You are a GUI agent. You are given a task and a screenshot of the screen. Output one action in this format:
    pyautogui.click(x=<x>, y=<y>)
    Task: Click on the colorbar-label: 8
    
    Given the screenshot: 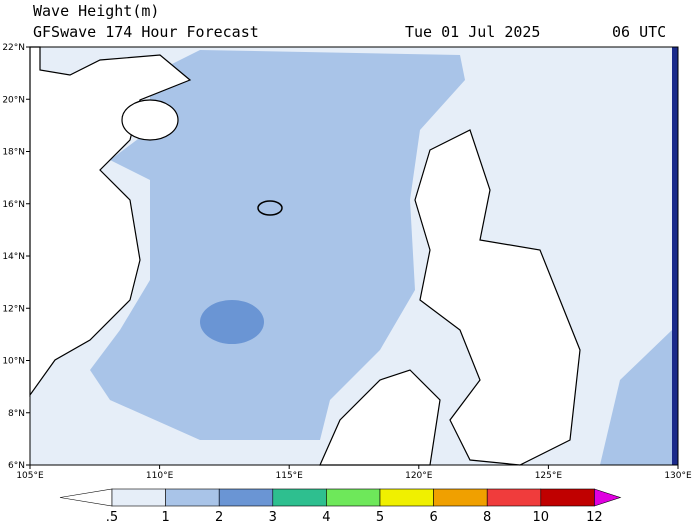 What is the action you would take?
    pyautogui.click(x=487, y=517)
    